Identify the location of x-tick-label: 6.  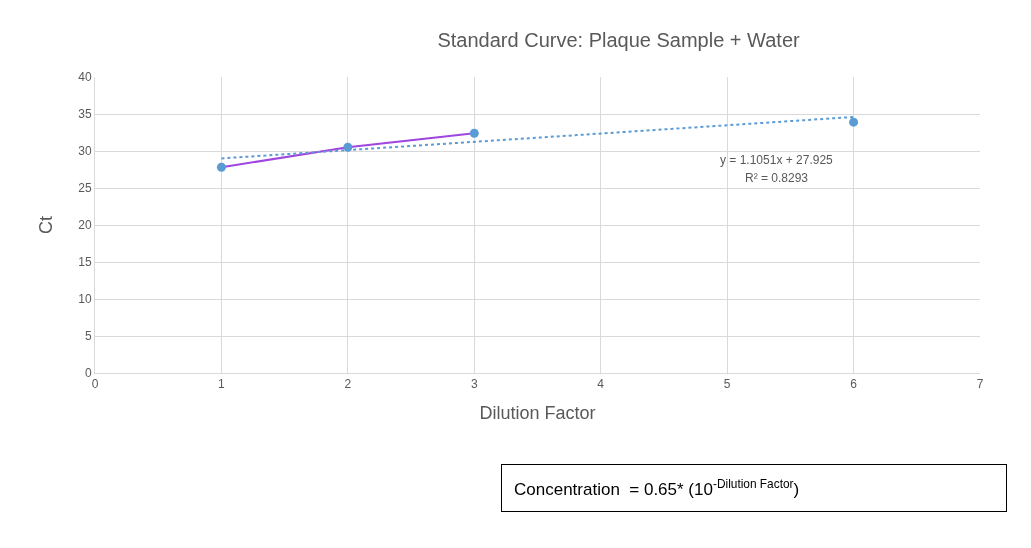
(854, 384).